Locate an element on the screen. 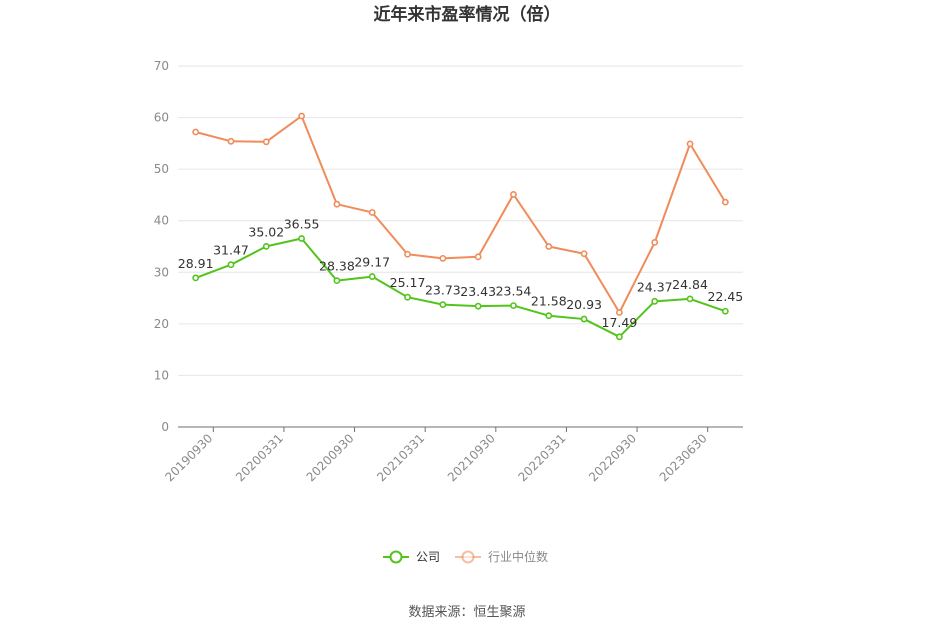 The image size is (935, 632). data-label: 31.47 is located at coordinates (231, 250).